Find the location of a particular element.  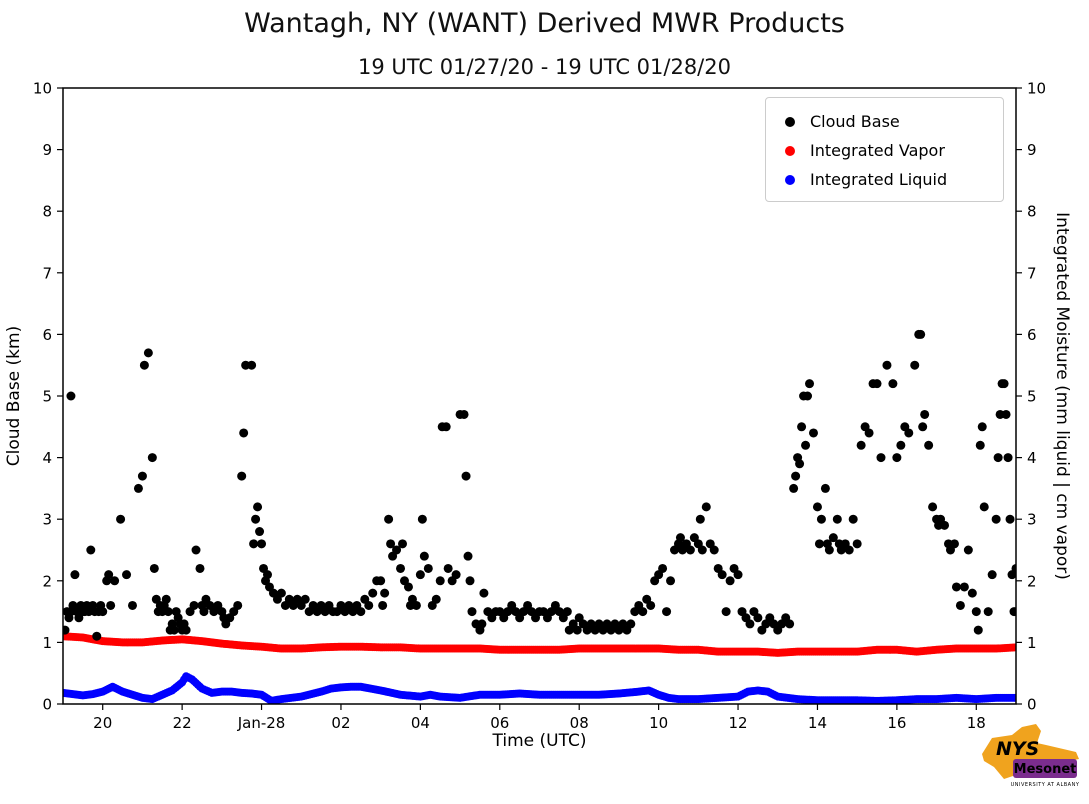

ny-state-shape-icon is located at coordinates (1030, 751).